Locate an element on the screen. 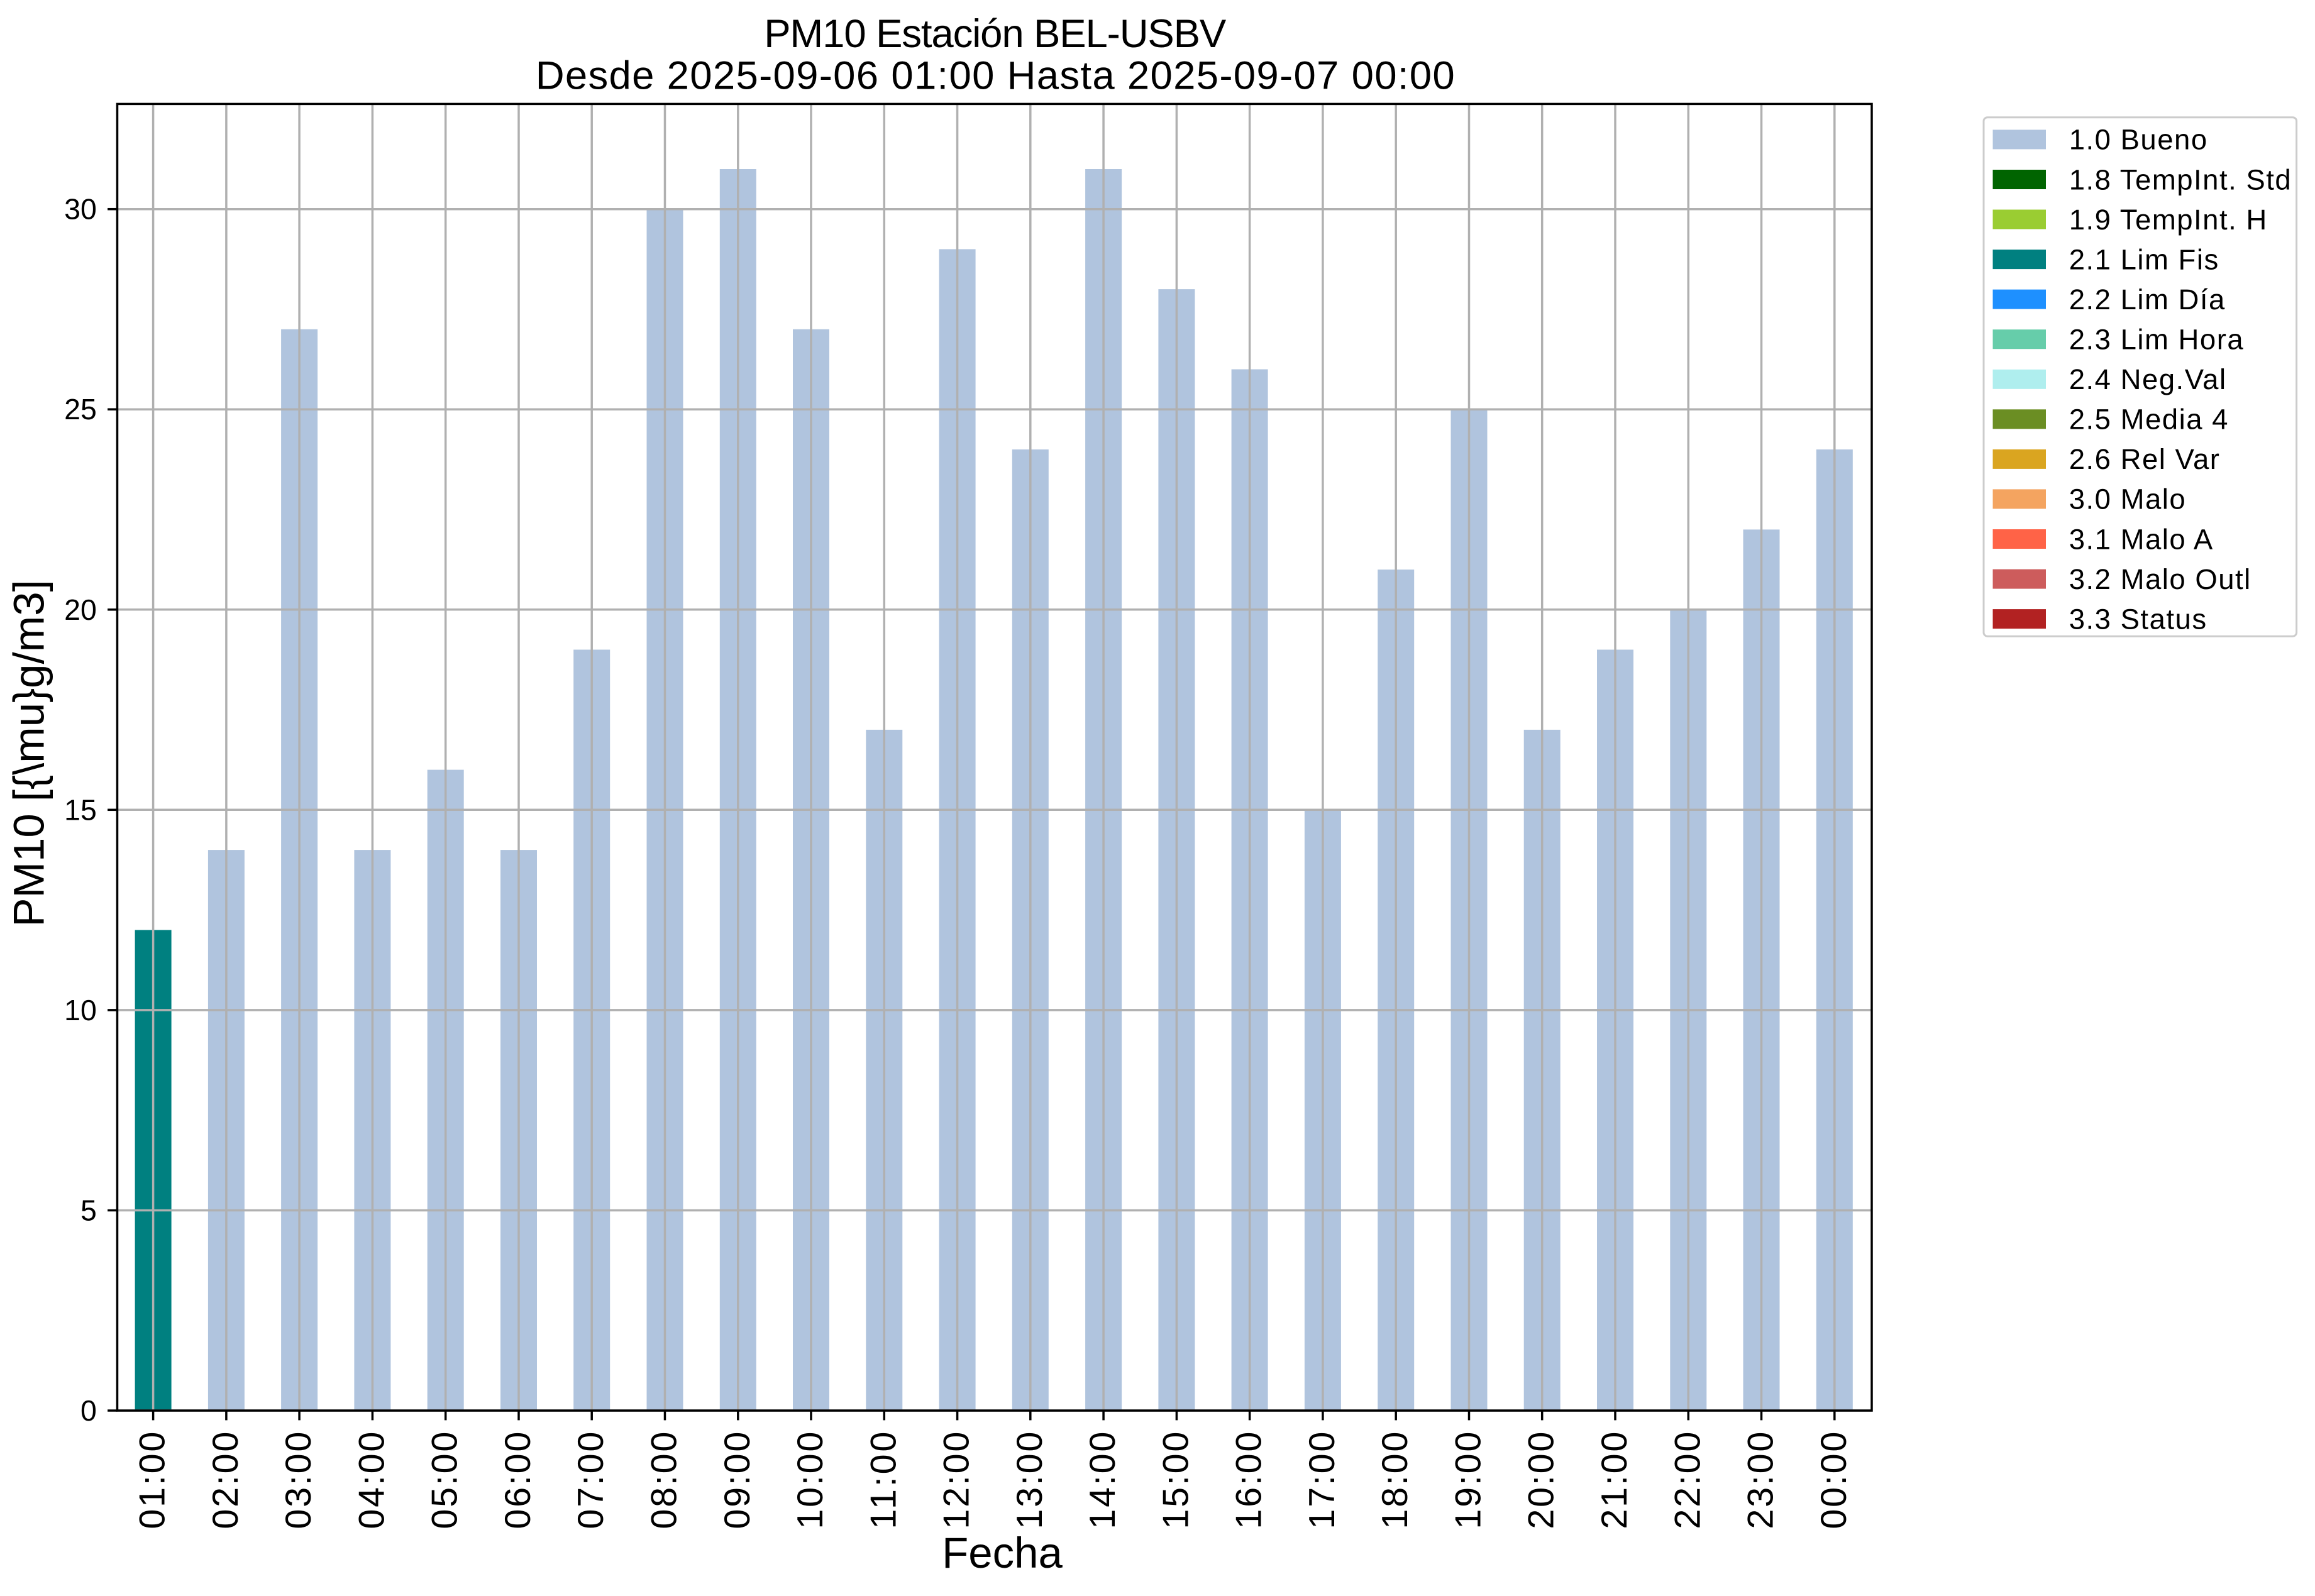  svg-text: PM10 [{\mu}g/m3] is located at coordinates (28, 753).